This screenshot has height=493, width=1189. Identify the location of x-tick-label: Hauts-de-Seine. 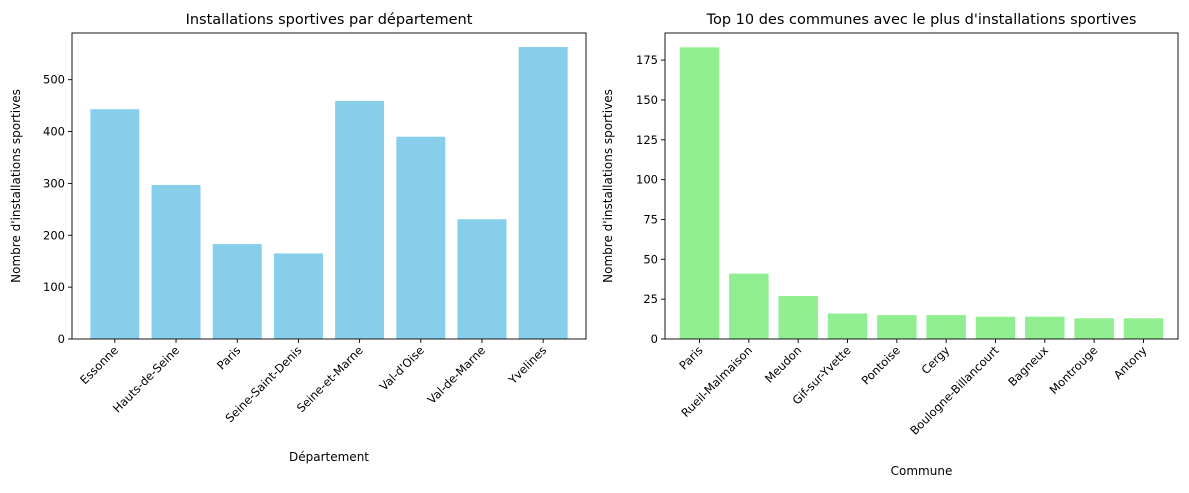
(146, 379).